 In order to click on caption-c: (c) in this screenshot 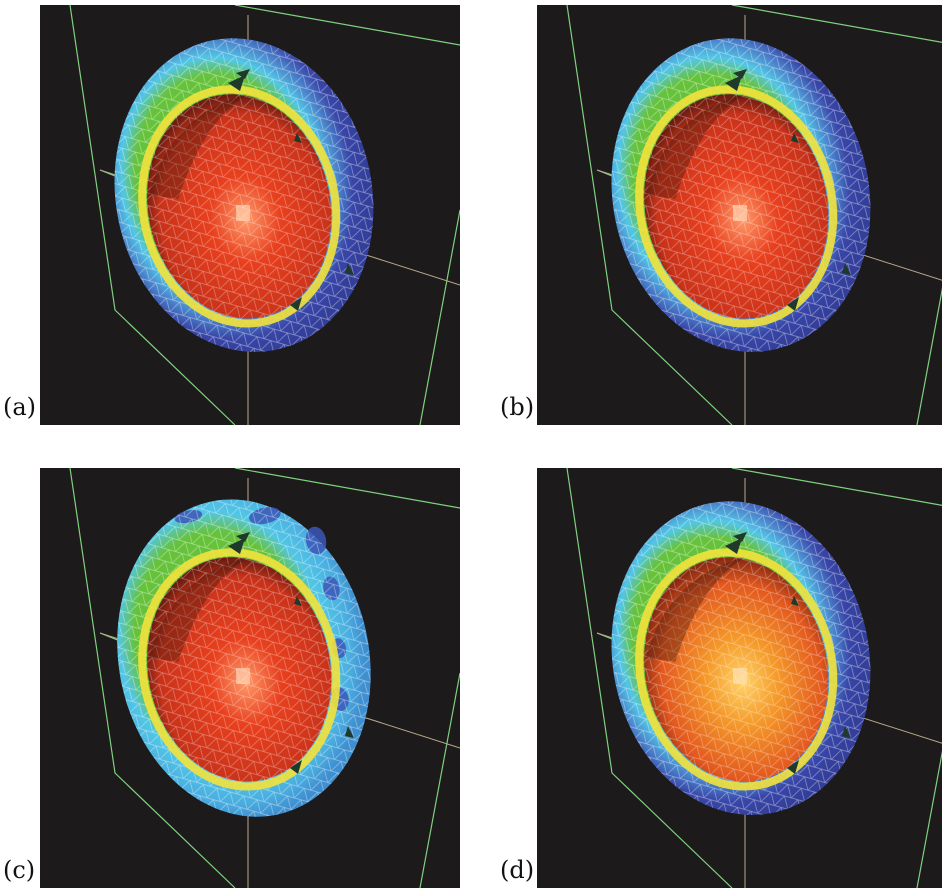, I will do `click(19, 870)`.